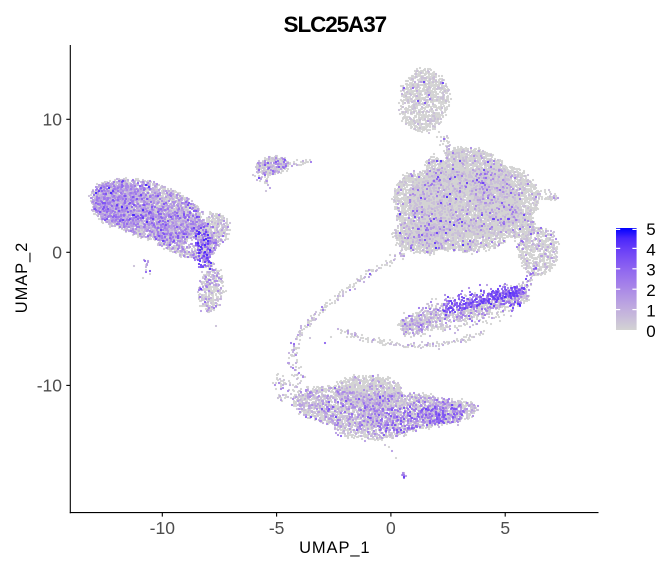 Image resolution: width=672 pixels, height=576 pixels. Describe the element at coordinates (22, 277) in the screenshot. I see `svg-text: UMAP_2` at that location.